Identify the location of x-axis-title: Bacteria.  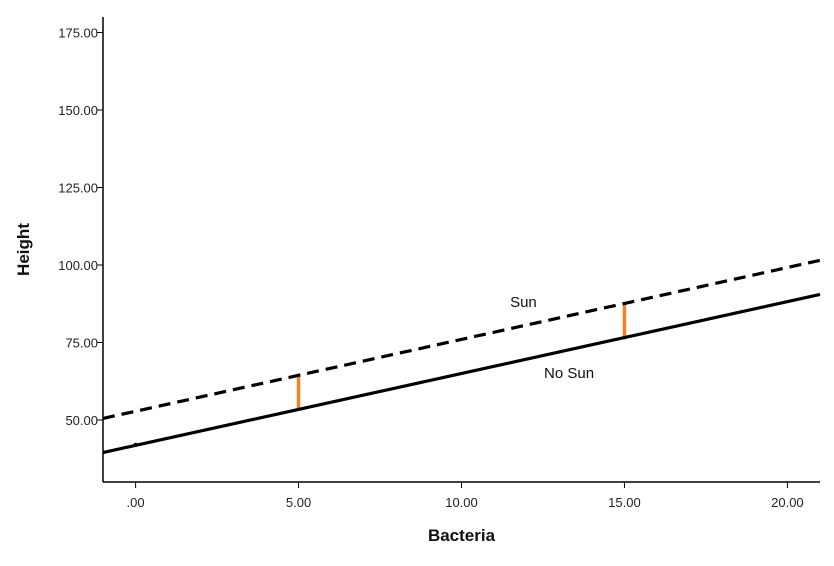
(462, 535).